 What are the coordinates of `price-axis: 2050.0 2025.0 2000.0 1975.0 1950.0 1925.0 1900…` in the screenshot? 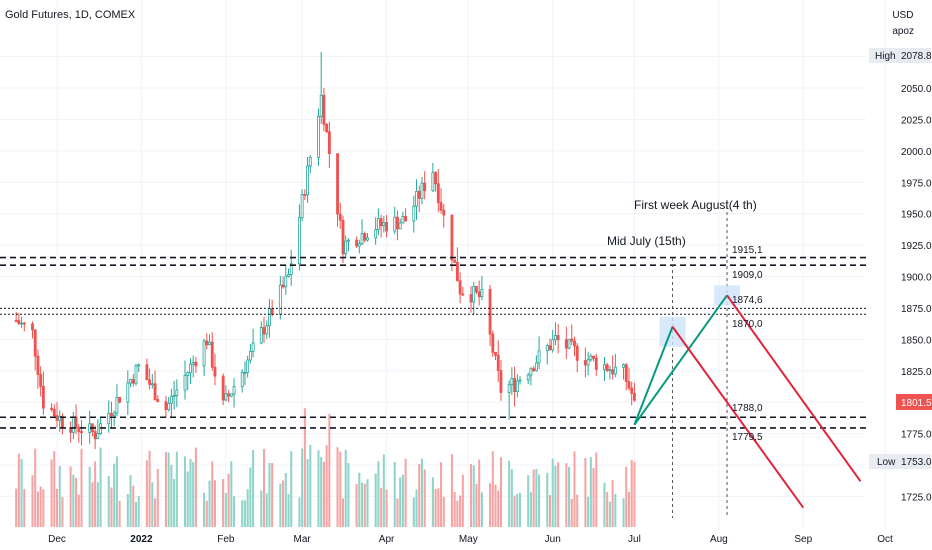 It's located at (916, 293).